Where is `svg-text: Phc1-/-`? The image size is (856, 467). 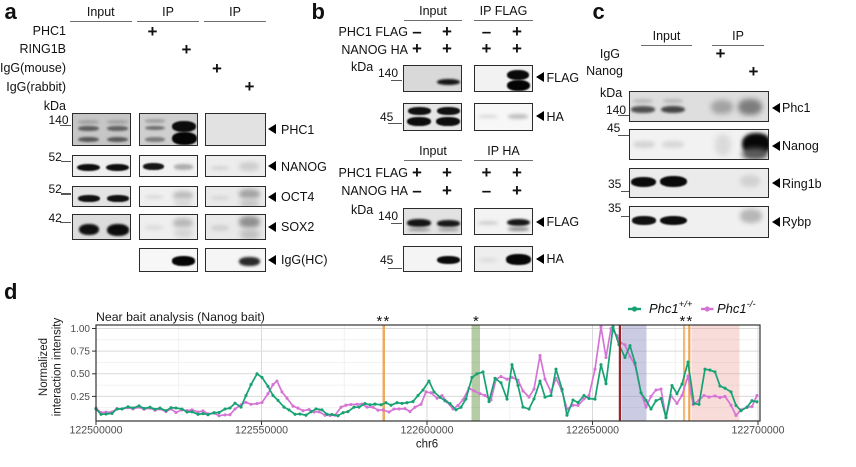
svg-text: Phc1-/- is located at coordinates (736, 307).